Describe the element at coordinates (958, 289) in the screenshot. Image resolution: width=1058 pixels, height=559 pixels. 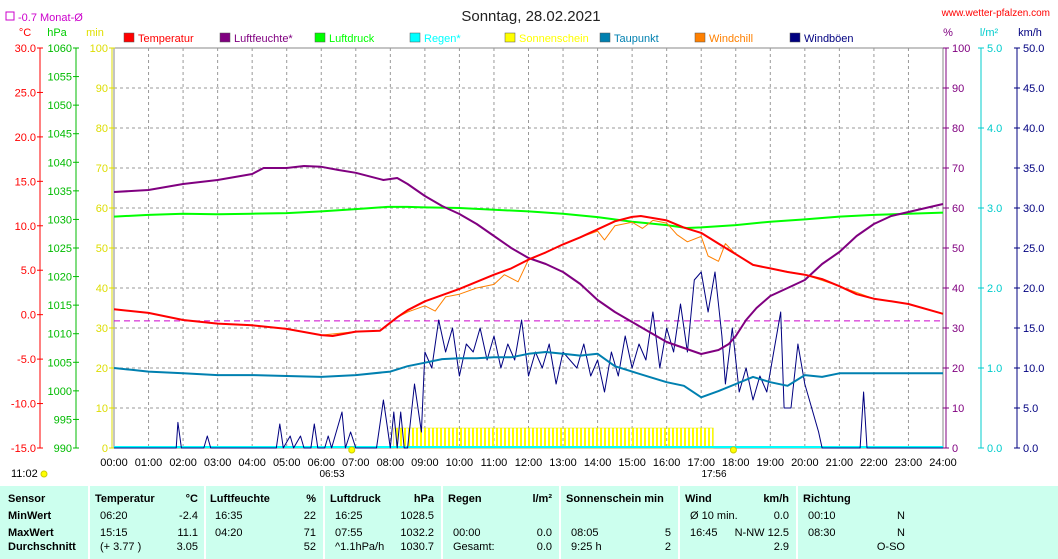
I see `humidity-tick-label: 40` at that location.